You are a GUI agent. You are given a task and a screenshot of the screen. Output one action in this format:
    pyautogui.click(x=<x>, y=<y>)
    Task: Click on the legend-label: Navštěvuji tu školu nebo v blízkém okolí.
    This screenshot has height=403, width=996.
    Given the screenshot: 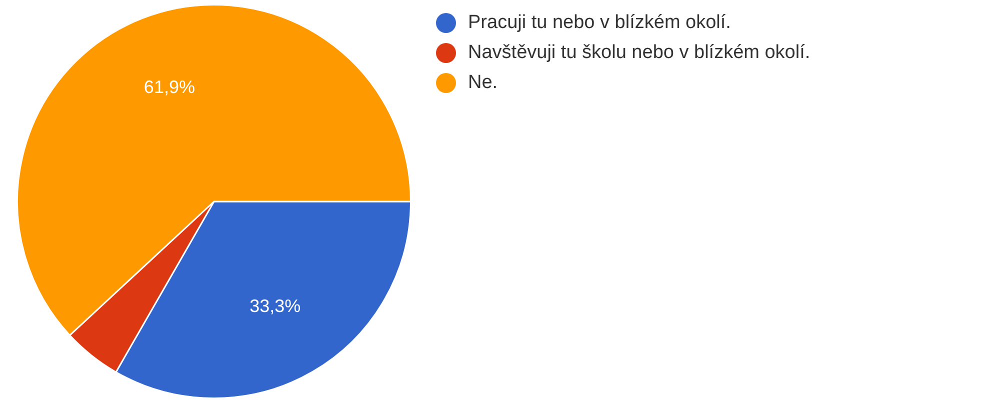 What is the action you would take?
    pyautogui.click(x=639, y=53)
    